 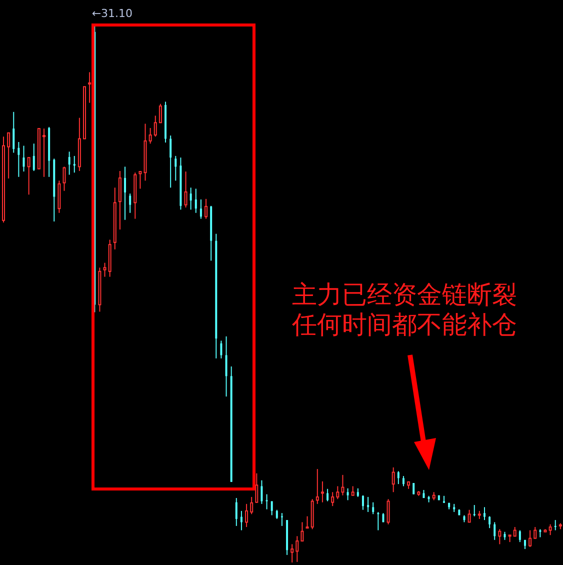 I want to click on text: ←31.10, so click(x=112, y=13).